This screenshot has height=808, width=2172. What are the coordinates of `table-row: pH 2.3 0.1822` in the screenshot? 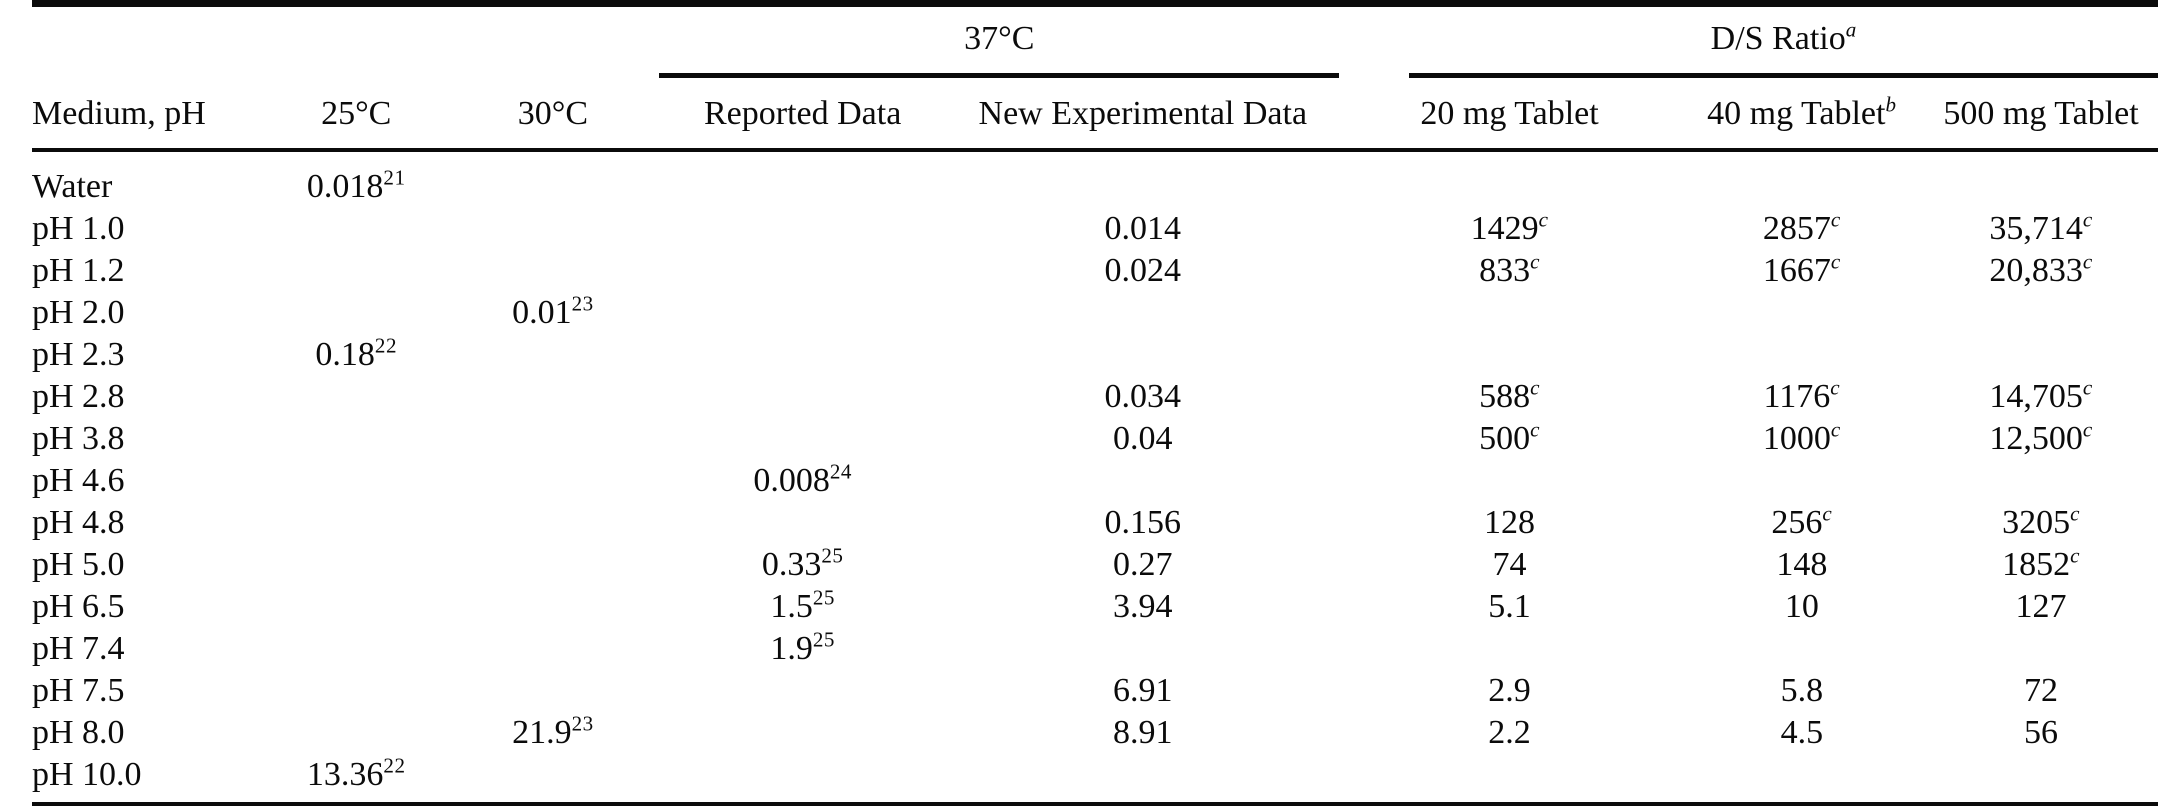 It's located at (1095, 355).